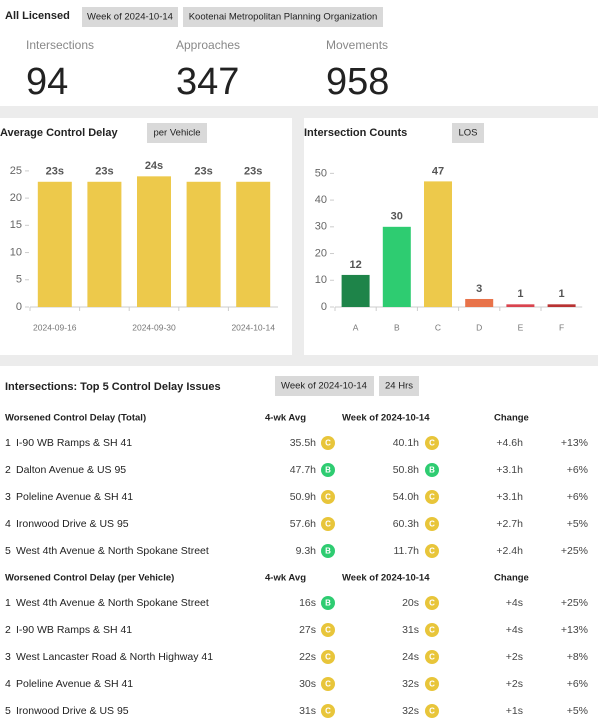 Image resolution: width=598 pixels, height=727 pixels. What do you see at coordinates (438, 327) in the screenshot?
I see `x-tick-label: C` at bounding box center [438, 327].